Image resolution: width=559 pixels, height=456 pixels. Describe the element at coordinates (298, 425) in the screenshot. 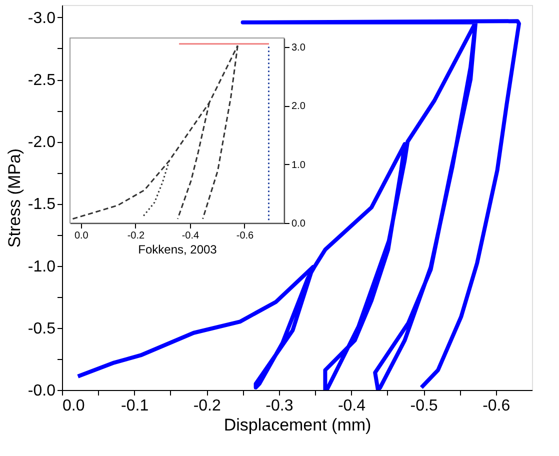

I see `x-axis-title: Displacement (mm)` at that location.